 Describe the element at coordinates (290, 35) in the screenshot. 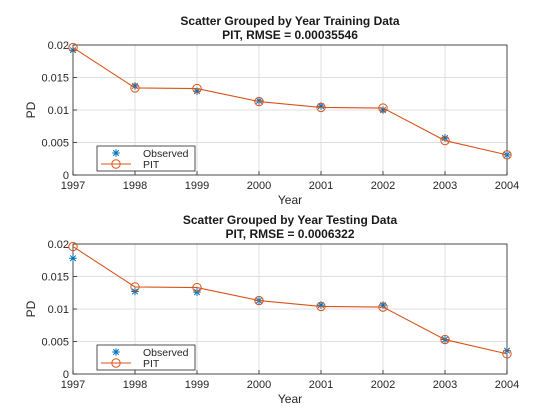

I see `chart-subtitle: PIT, RMSE = 0.00035546` at that location.